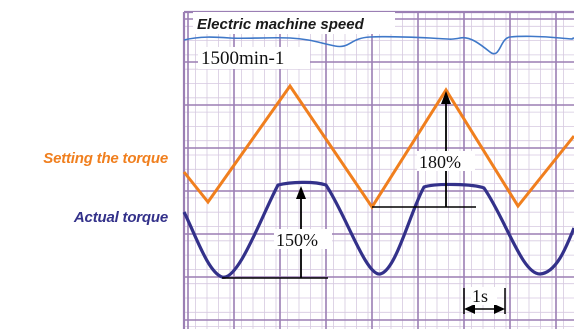 This screenshot has width=574, height=329. Describe the element at coordinates (105, 158) in the screenshot. I see `setting-torque-label: Setting the torque` at that location.